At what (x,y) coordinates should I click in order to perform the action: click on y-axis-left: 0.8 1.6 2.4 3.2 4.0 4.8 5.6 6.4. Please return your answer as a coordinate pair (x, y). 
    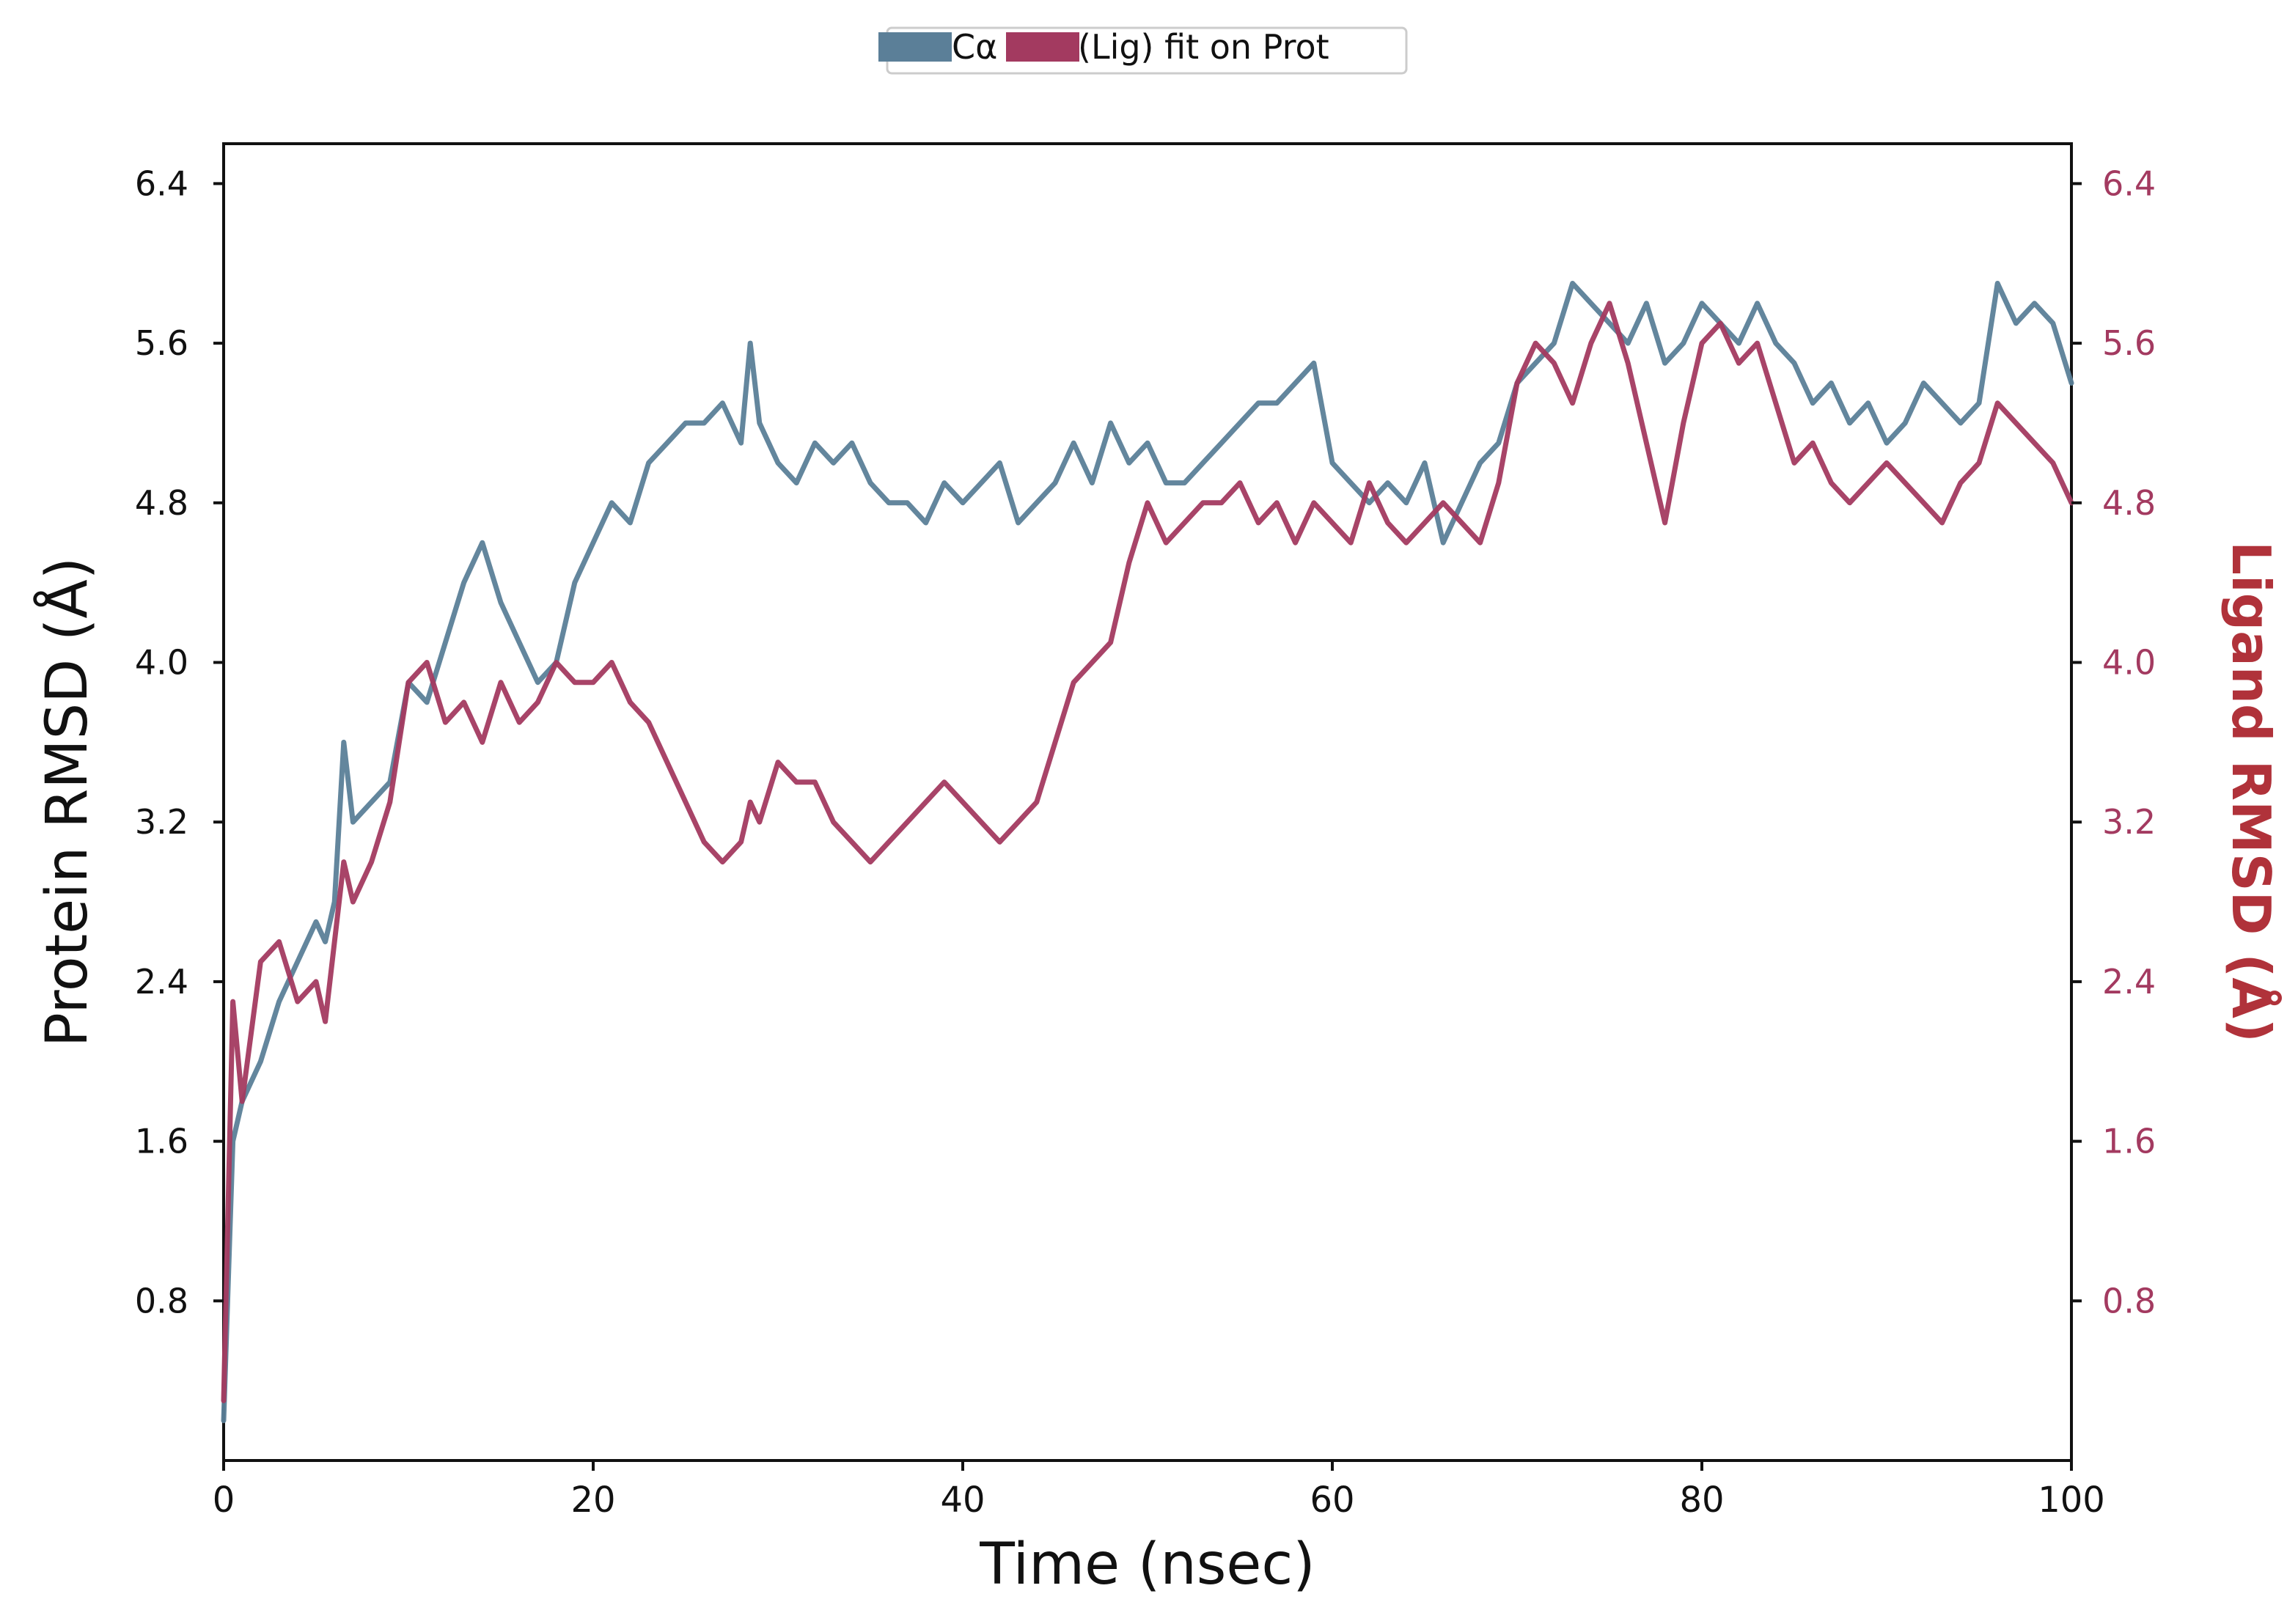
    Looking at the image, I should click on (179, 741).